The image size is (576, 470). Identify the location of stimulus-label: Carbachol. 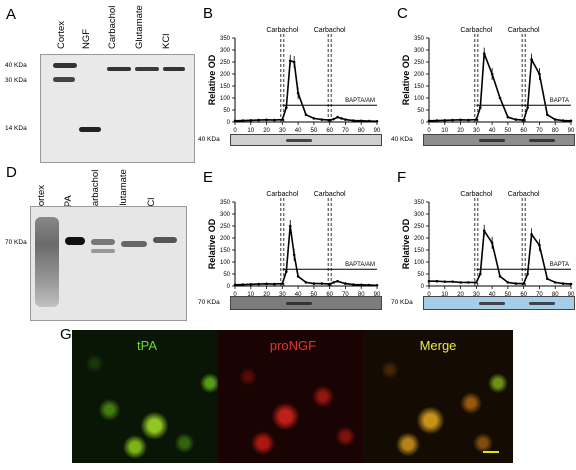
(476, 30).